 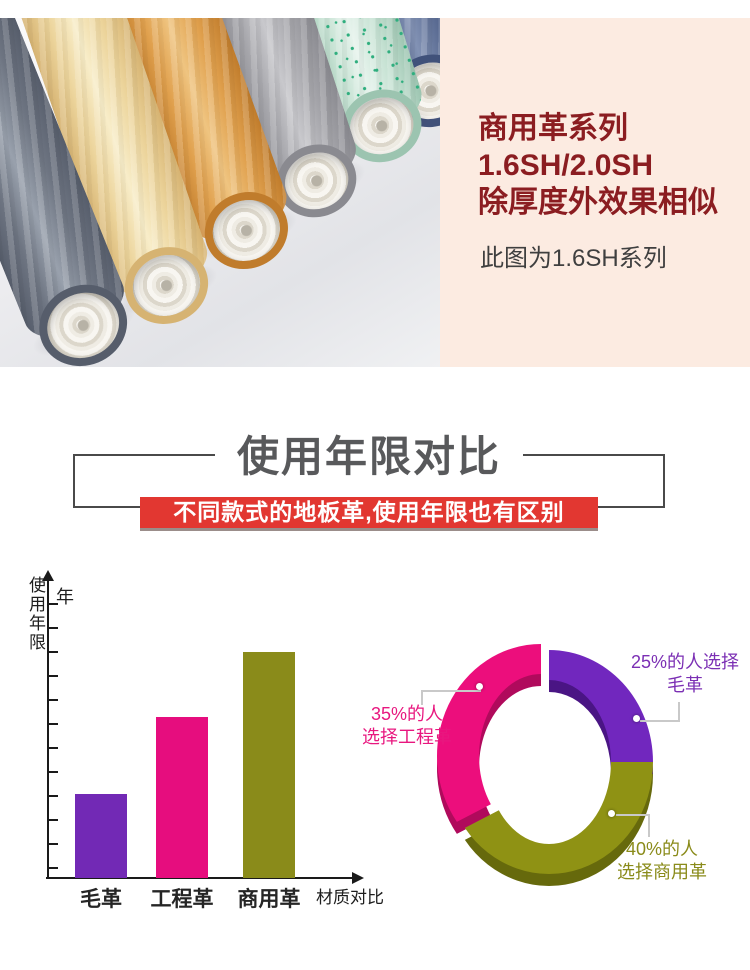 I want to click on title-frame: 使用年限对比 不同款式的地板革,使用年限也有区别, so click(x=369, y=475).